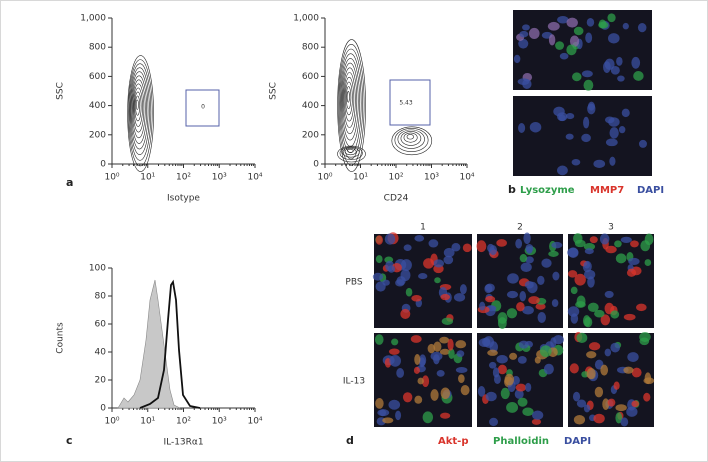 Image resolution: width=708 pixels, height=462 pixels. What do you see at coordinates (101, 353) in the screenshot?
I see `y-tick-label: 40` at bounding box center [101, 353].